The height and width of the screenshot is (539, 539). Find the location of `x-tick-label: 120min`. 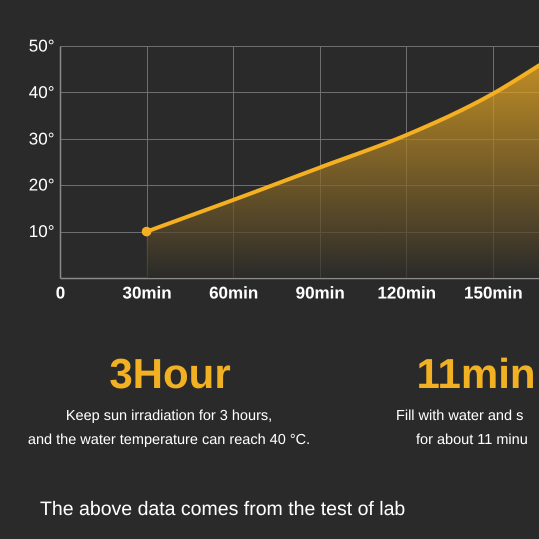

x-tick-label: 120min is located at coordinates (406, 293).